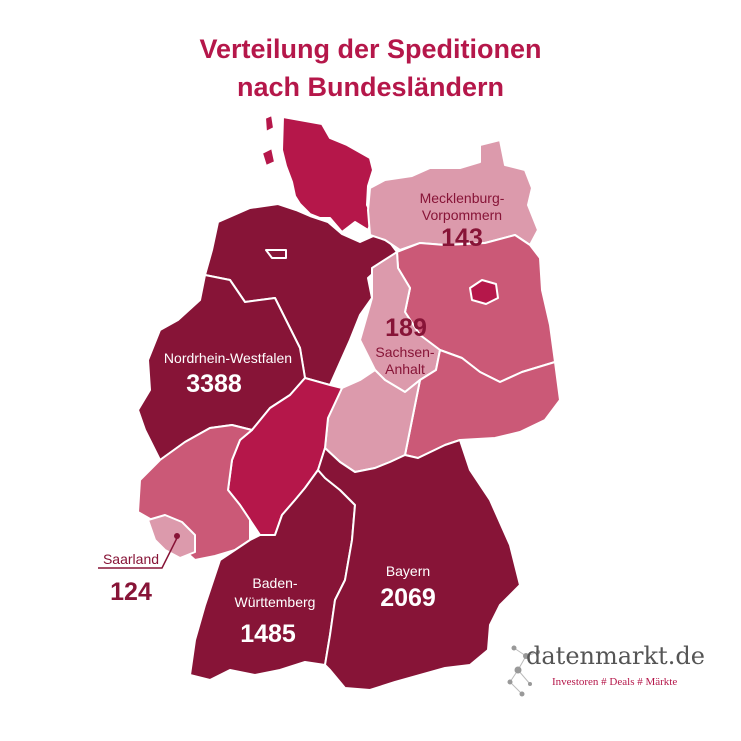 This screenshot has width=741, height=741. I want to click on label-saarland-name: Saarland, so click(131, 559).